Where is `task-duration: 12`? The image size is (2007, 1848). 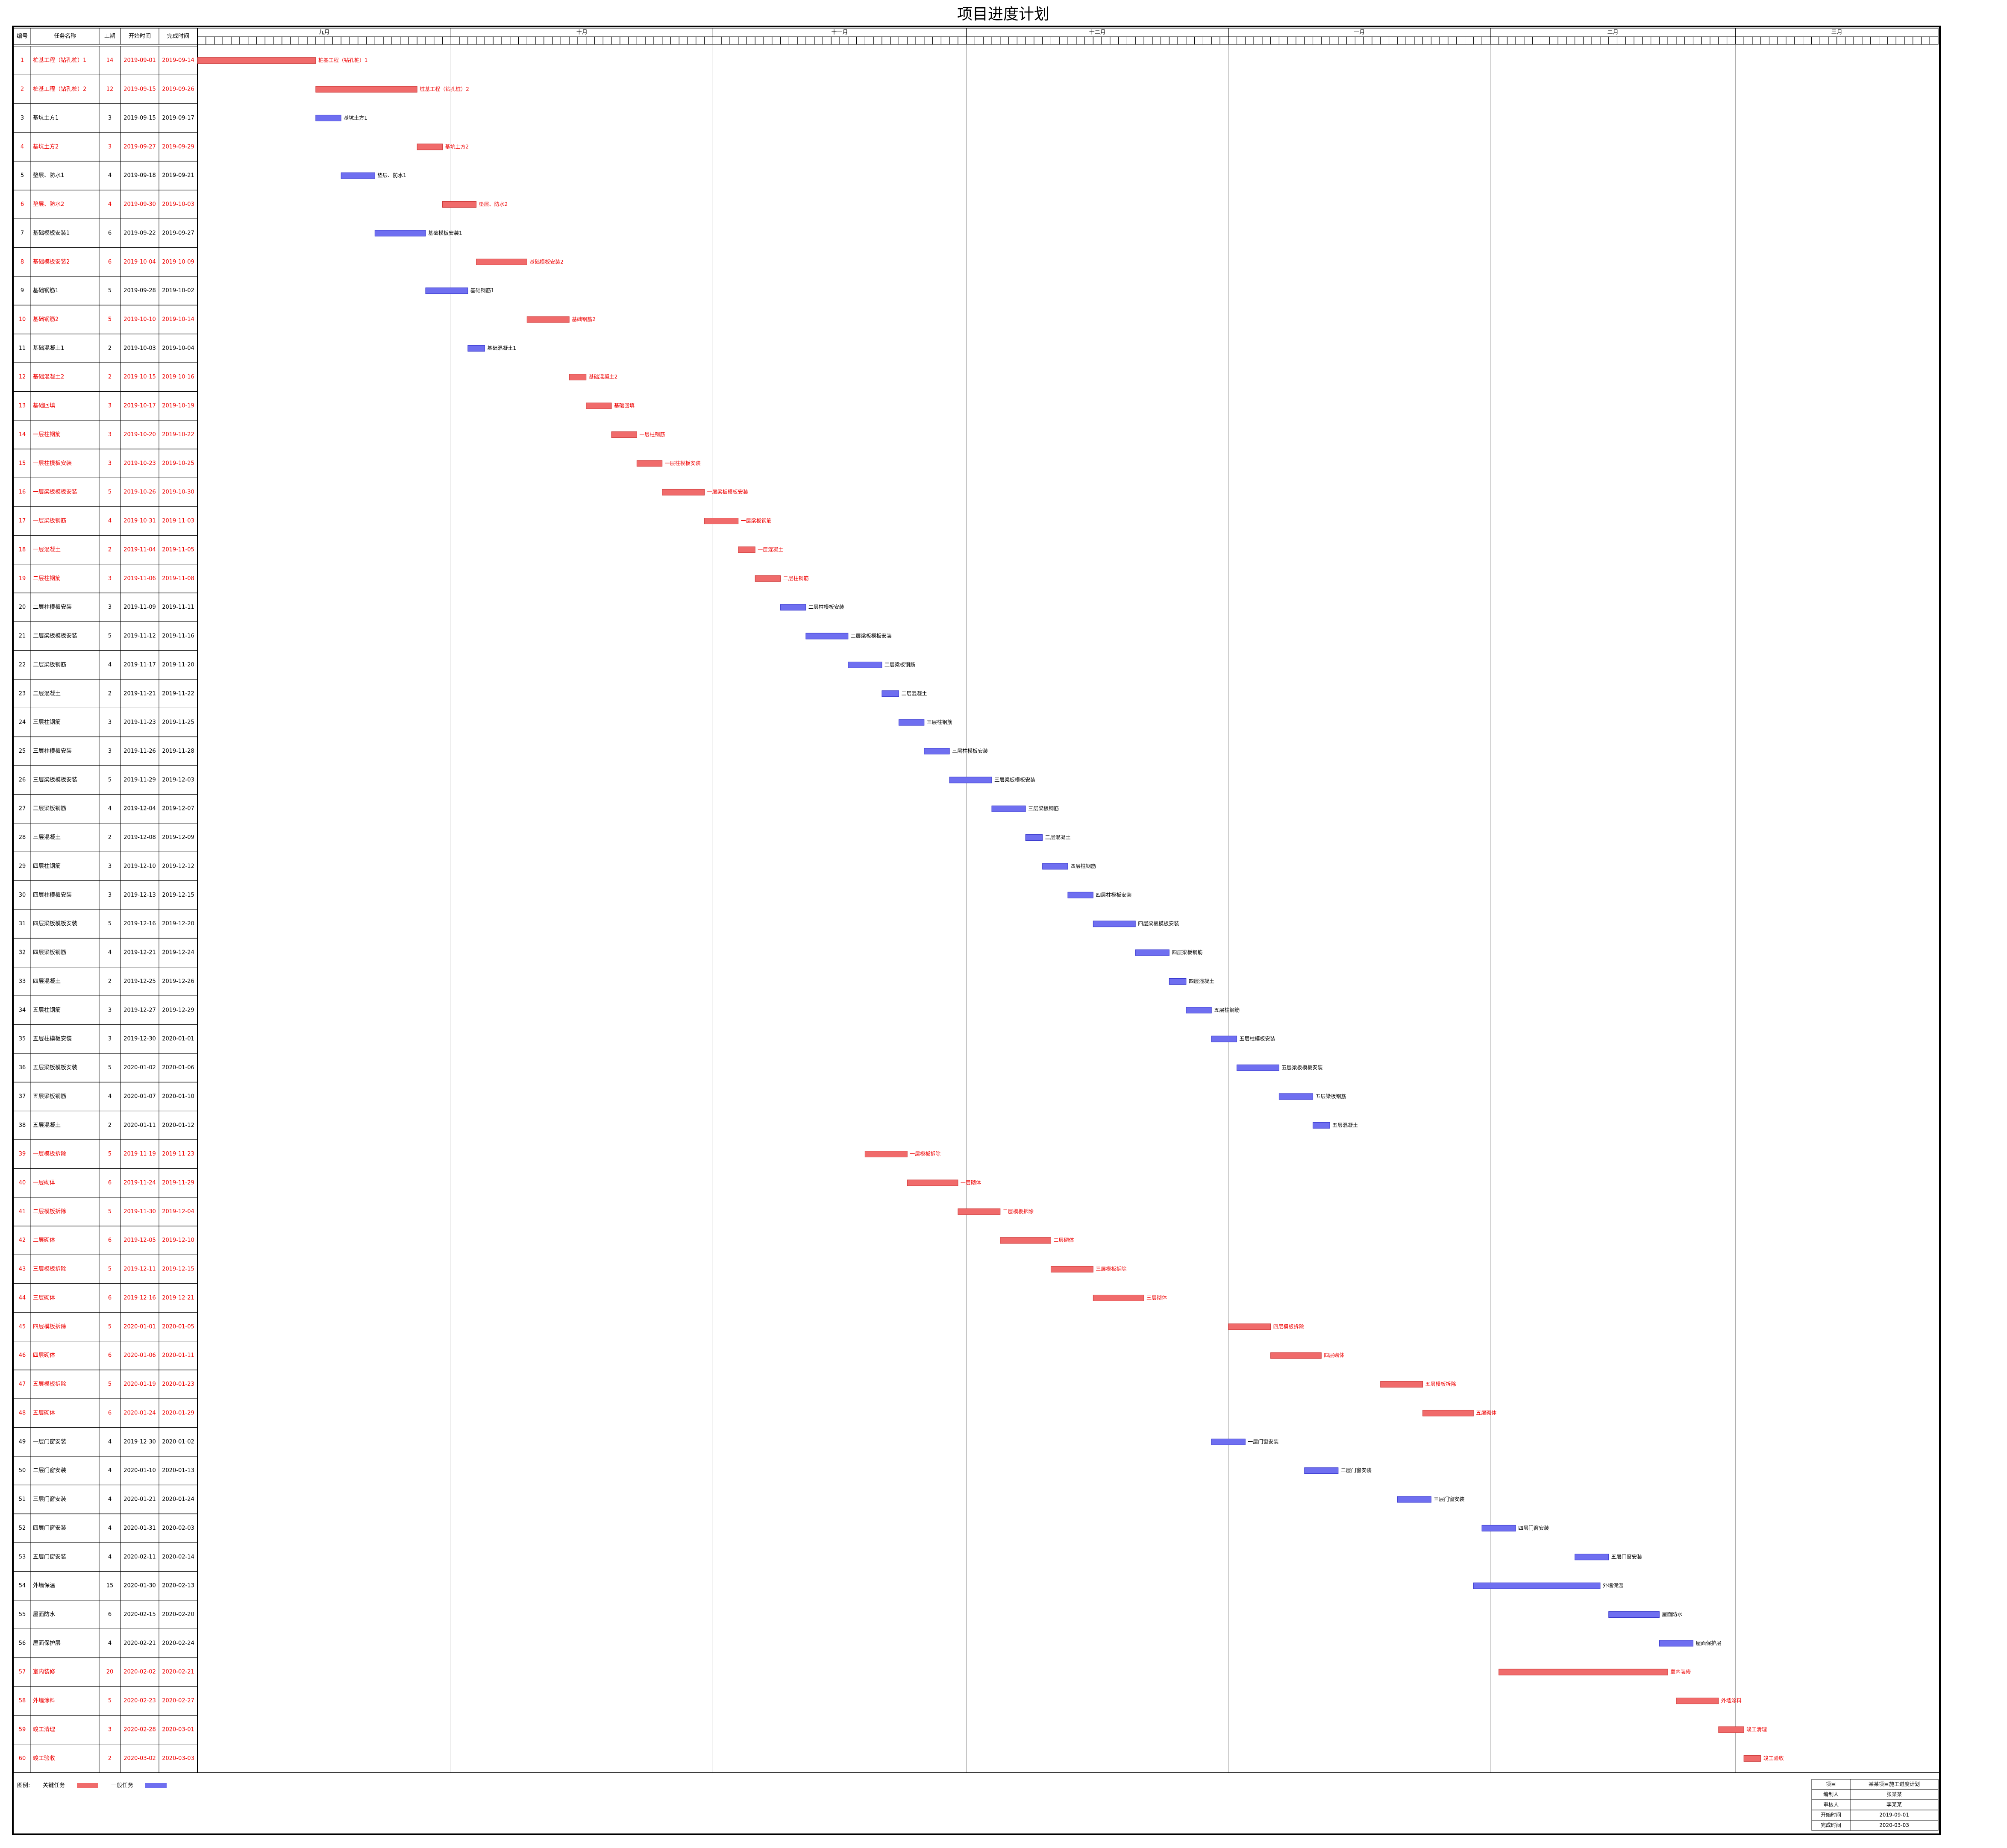
task-duration: 12 is located at coordinates (110, 89).